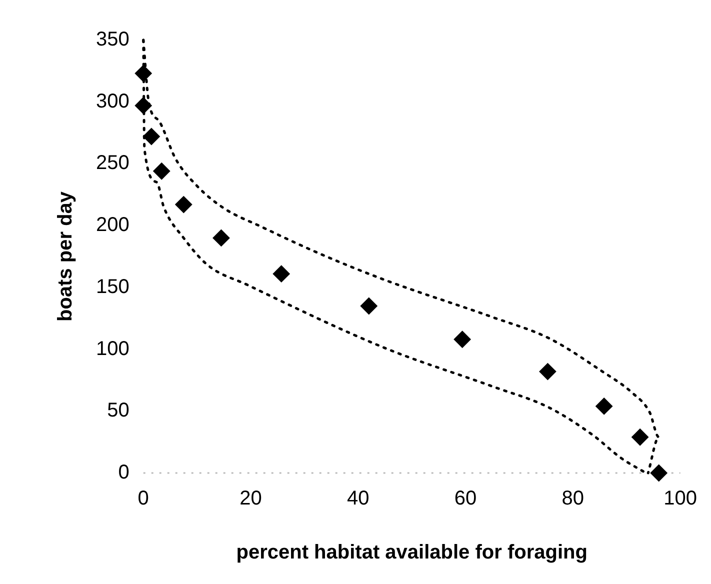 The image size is (711, 584). What do you see at coordinates (65, 256) in the screenshot?
I see `y-axis-title: boats per day` at bounding box center [65, 256].